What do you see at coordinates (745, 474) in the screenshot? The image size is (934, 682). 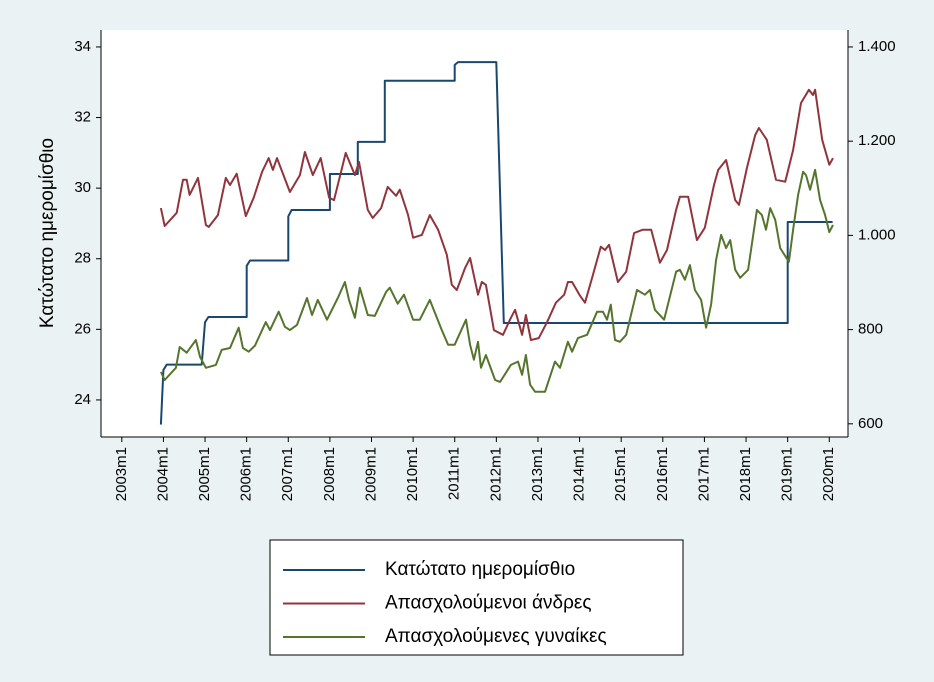 I see `x-tick-label: 2018m1` at bounding box center [745, 474].